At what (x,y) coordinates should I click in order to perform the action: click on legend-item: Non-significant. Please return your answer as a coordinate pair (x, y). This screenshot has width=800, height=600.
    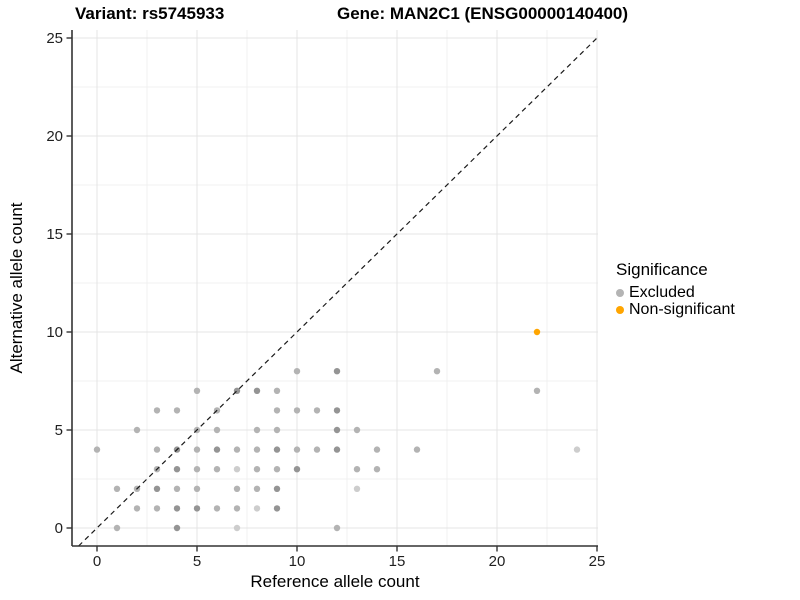
    Looking at the image, I should click on (708, 309).